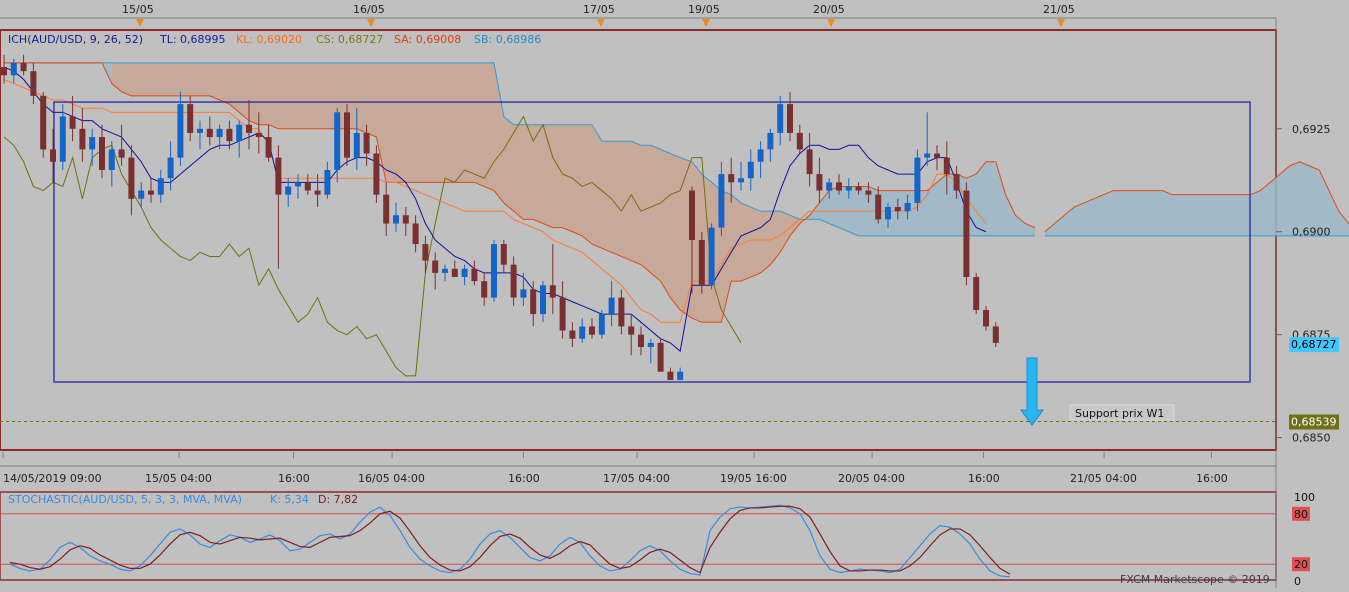 This screenshot has width=1349, height=592. What do you see at coordinates (391, 478) in the screenshot?
I see `x-tick-label: 16/05 04:00` at bounding box center [391, 478].